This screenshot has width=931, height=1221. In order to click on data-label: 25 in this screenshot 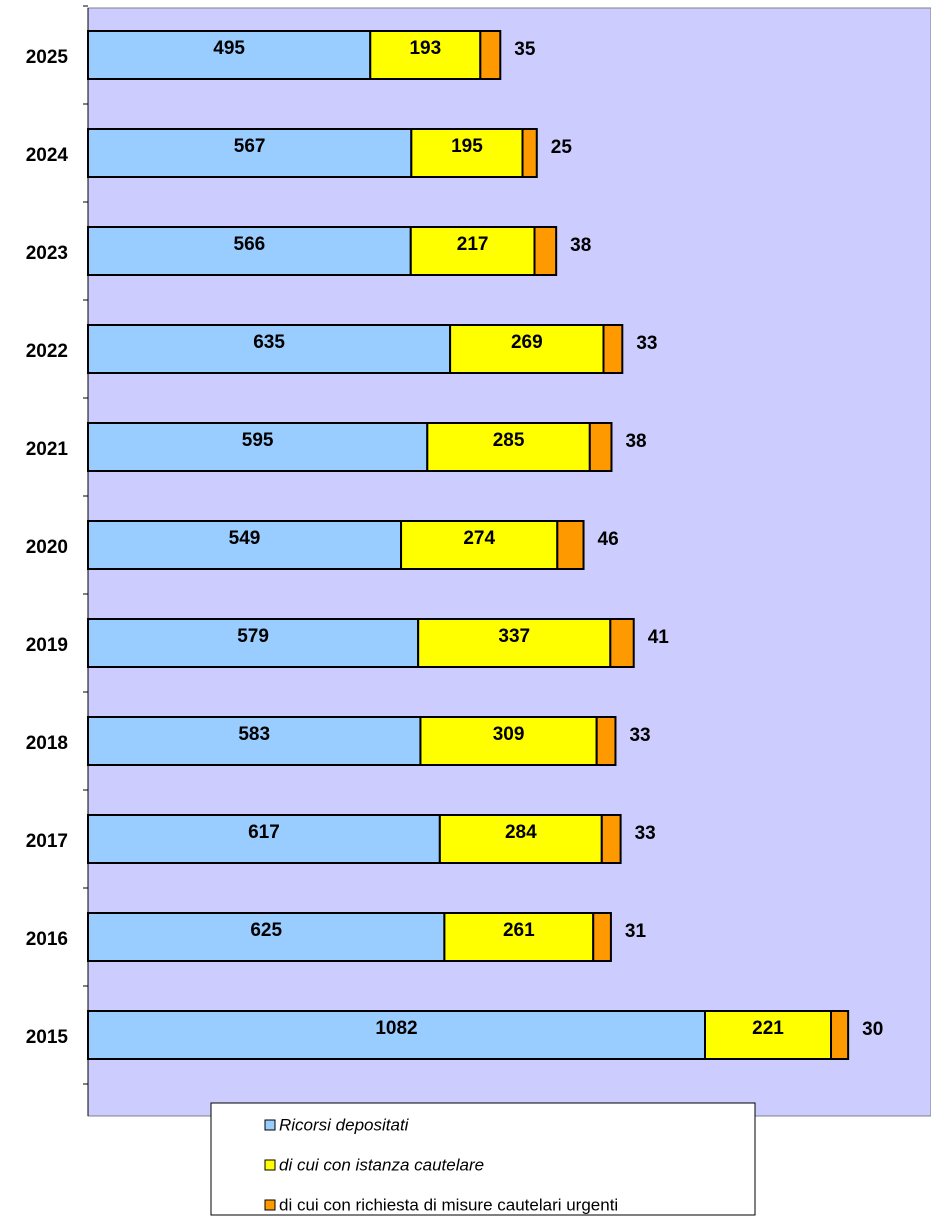, I will do `click(562, 147)`.